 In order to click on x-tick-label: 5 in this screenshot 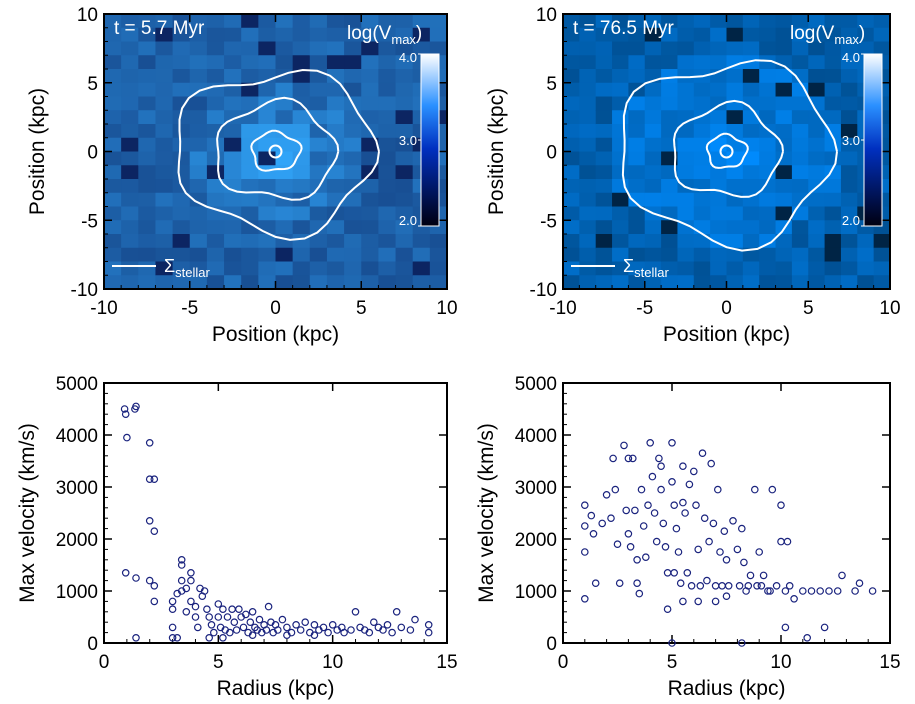, I will do `click(672, 662)`.